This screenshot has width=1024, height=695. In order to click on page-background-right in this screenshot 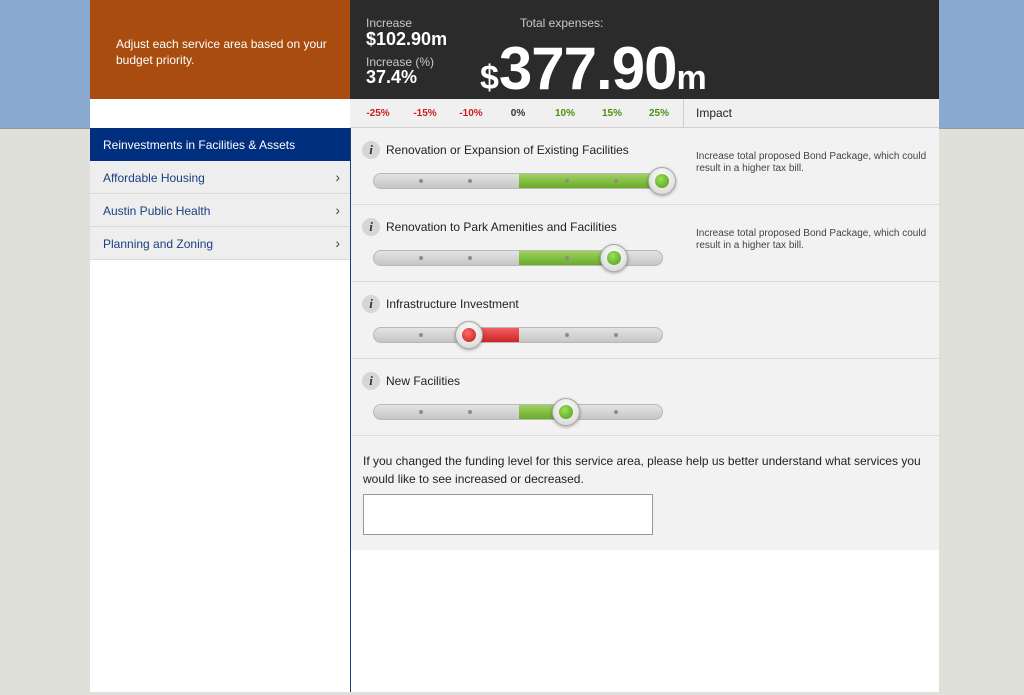, I will do `click(981, 64)`.